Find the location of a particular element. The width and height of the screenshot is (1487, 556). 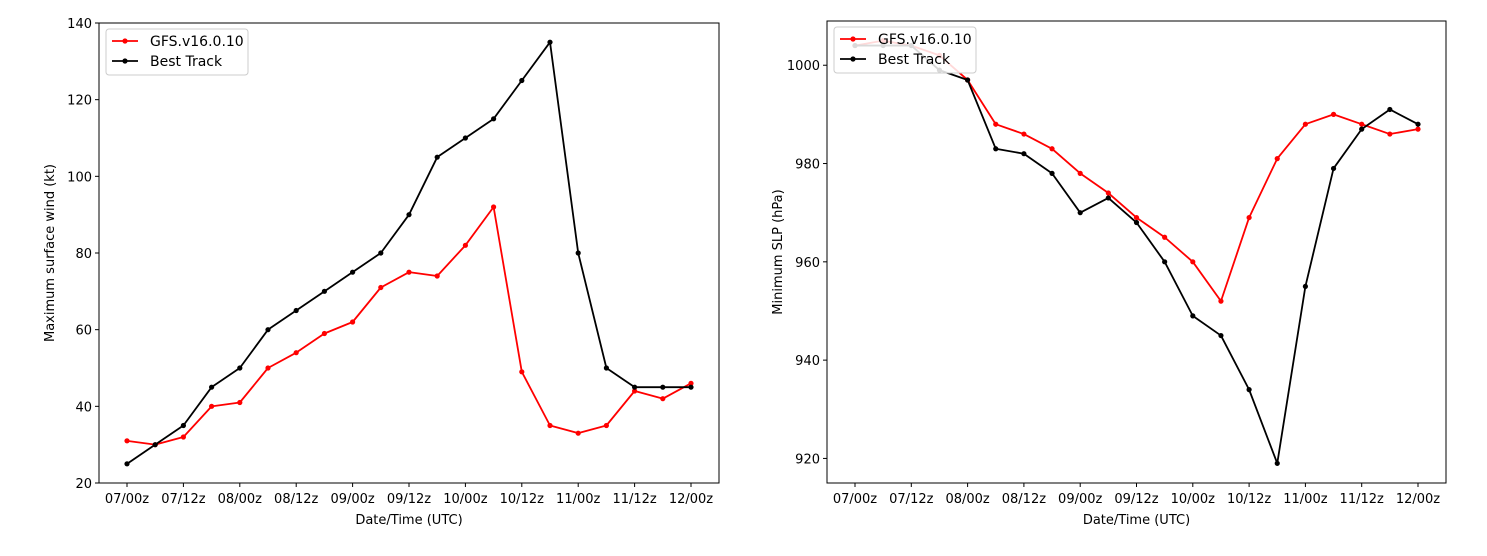

x-tick-label: 08/00z is located at coordinates (967, 499).